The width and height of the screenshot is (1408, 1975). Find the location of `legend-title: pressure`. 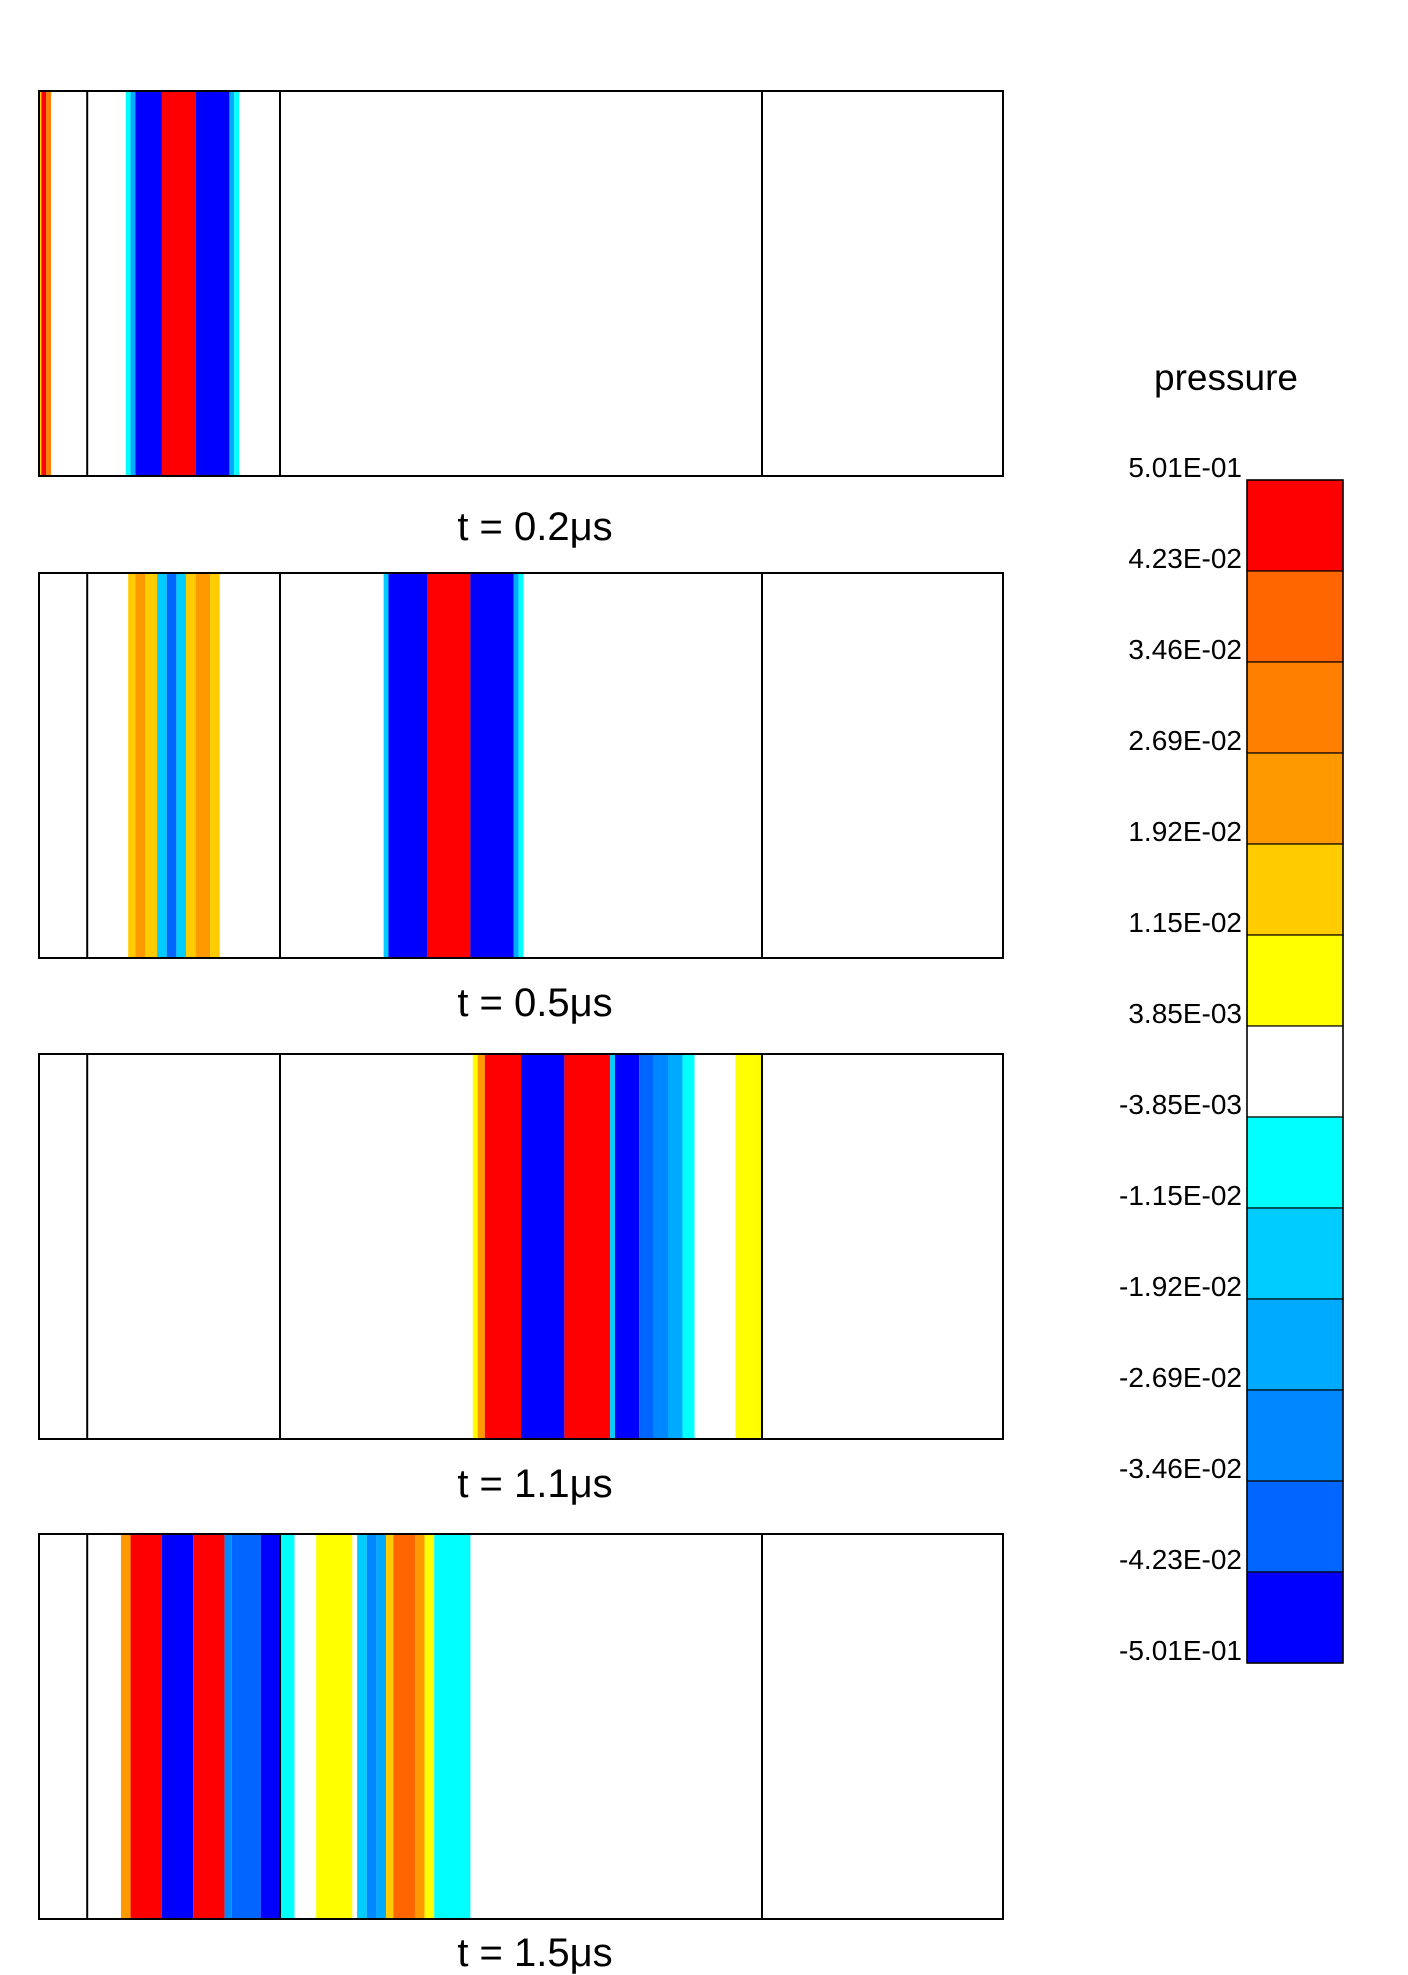

legend-title: pressure is located at coordinates (1226, 377).